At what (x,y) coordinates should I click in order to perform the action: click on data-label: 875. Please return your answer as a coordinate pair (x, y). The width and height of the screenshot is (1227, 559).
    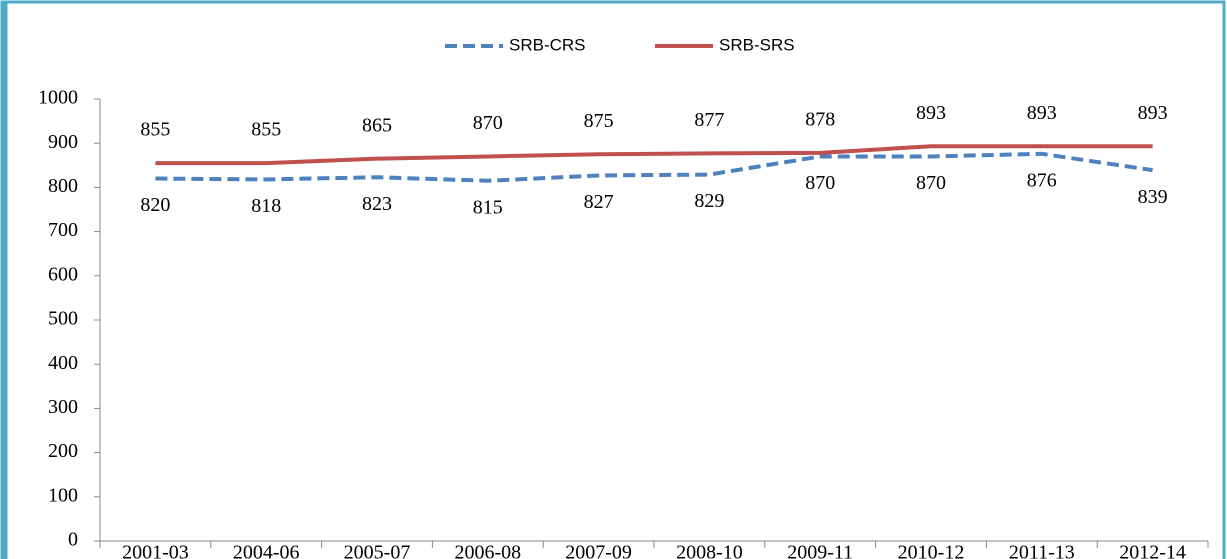
    Looking at the image, I should click on (599, 121).